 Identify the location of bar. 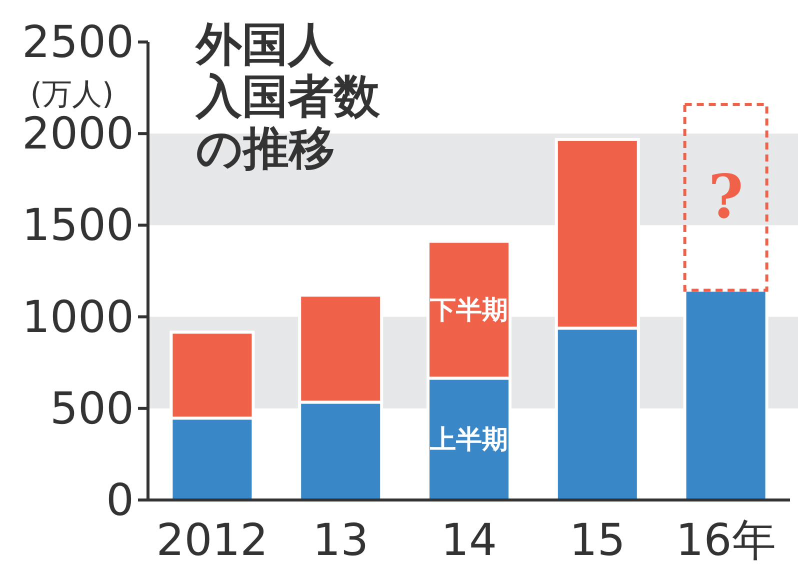
(725, 197).